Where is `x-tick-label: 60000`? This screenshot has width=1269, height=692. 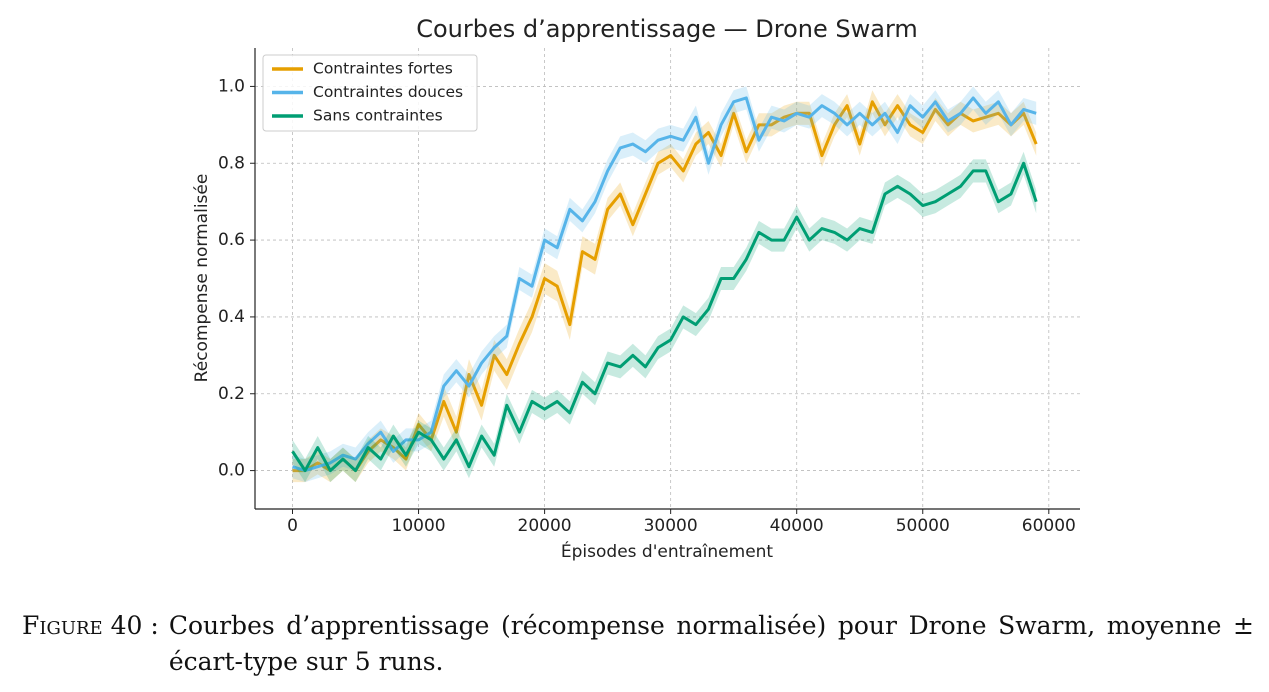 x-tick-label: 60000 is located at coordinates (1049, 526).